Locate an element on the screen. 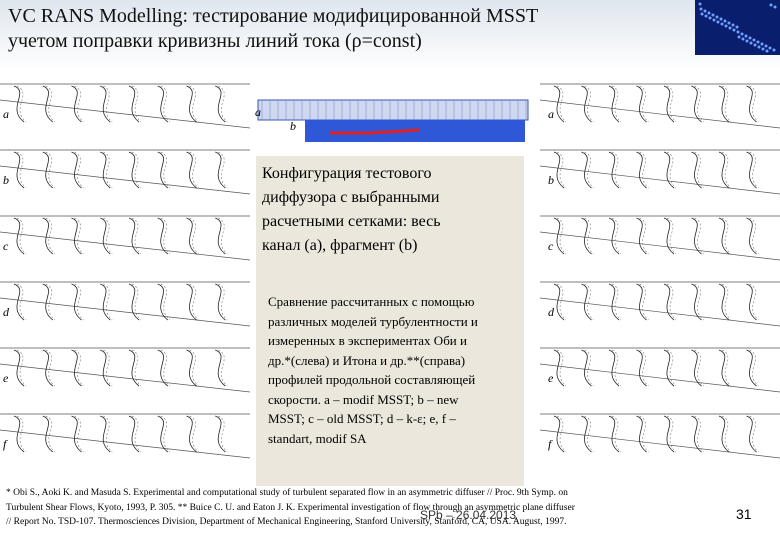 The image size is (780, 540). comparison-line: профилей продольной составляющей is located at coordinates (372, 379).